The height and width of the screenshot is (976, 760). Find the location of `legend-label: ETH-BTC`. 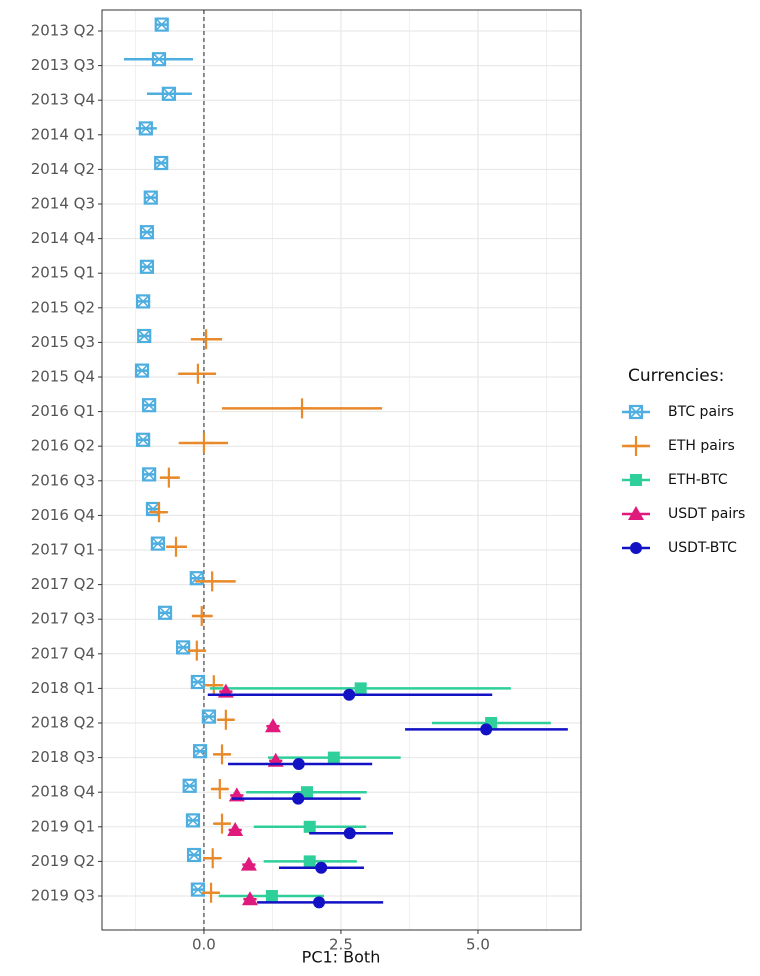

legend-label: ETH-BTC is located at coordinates (698, 480).